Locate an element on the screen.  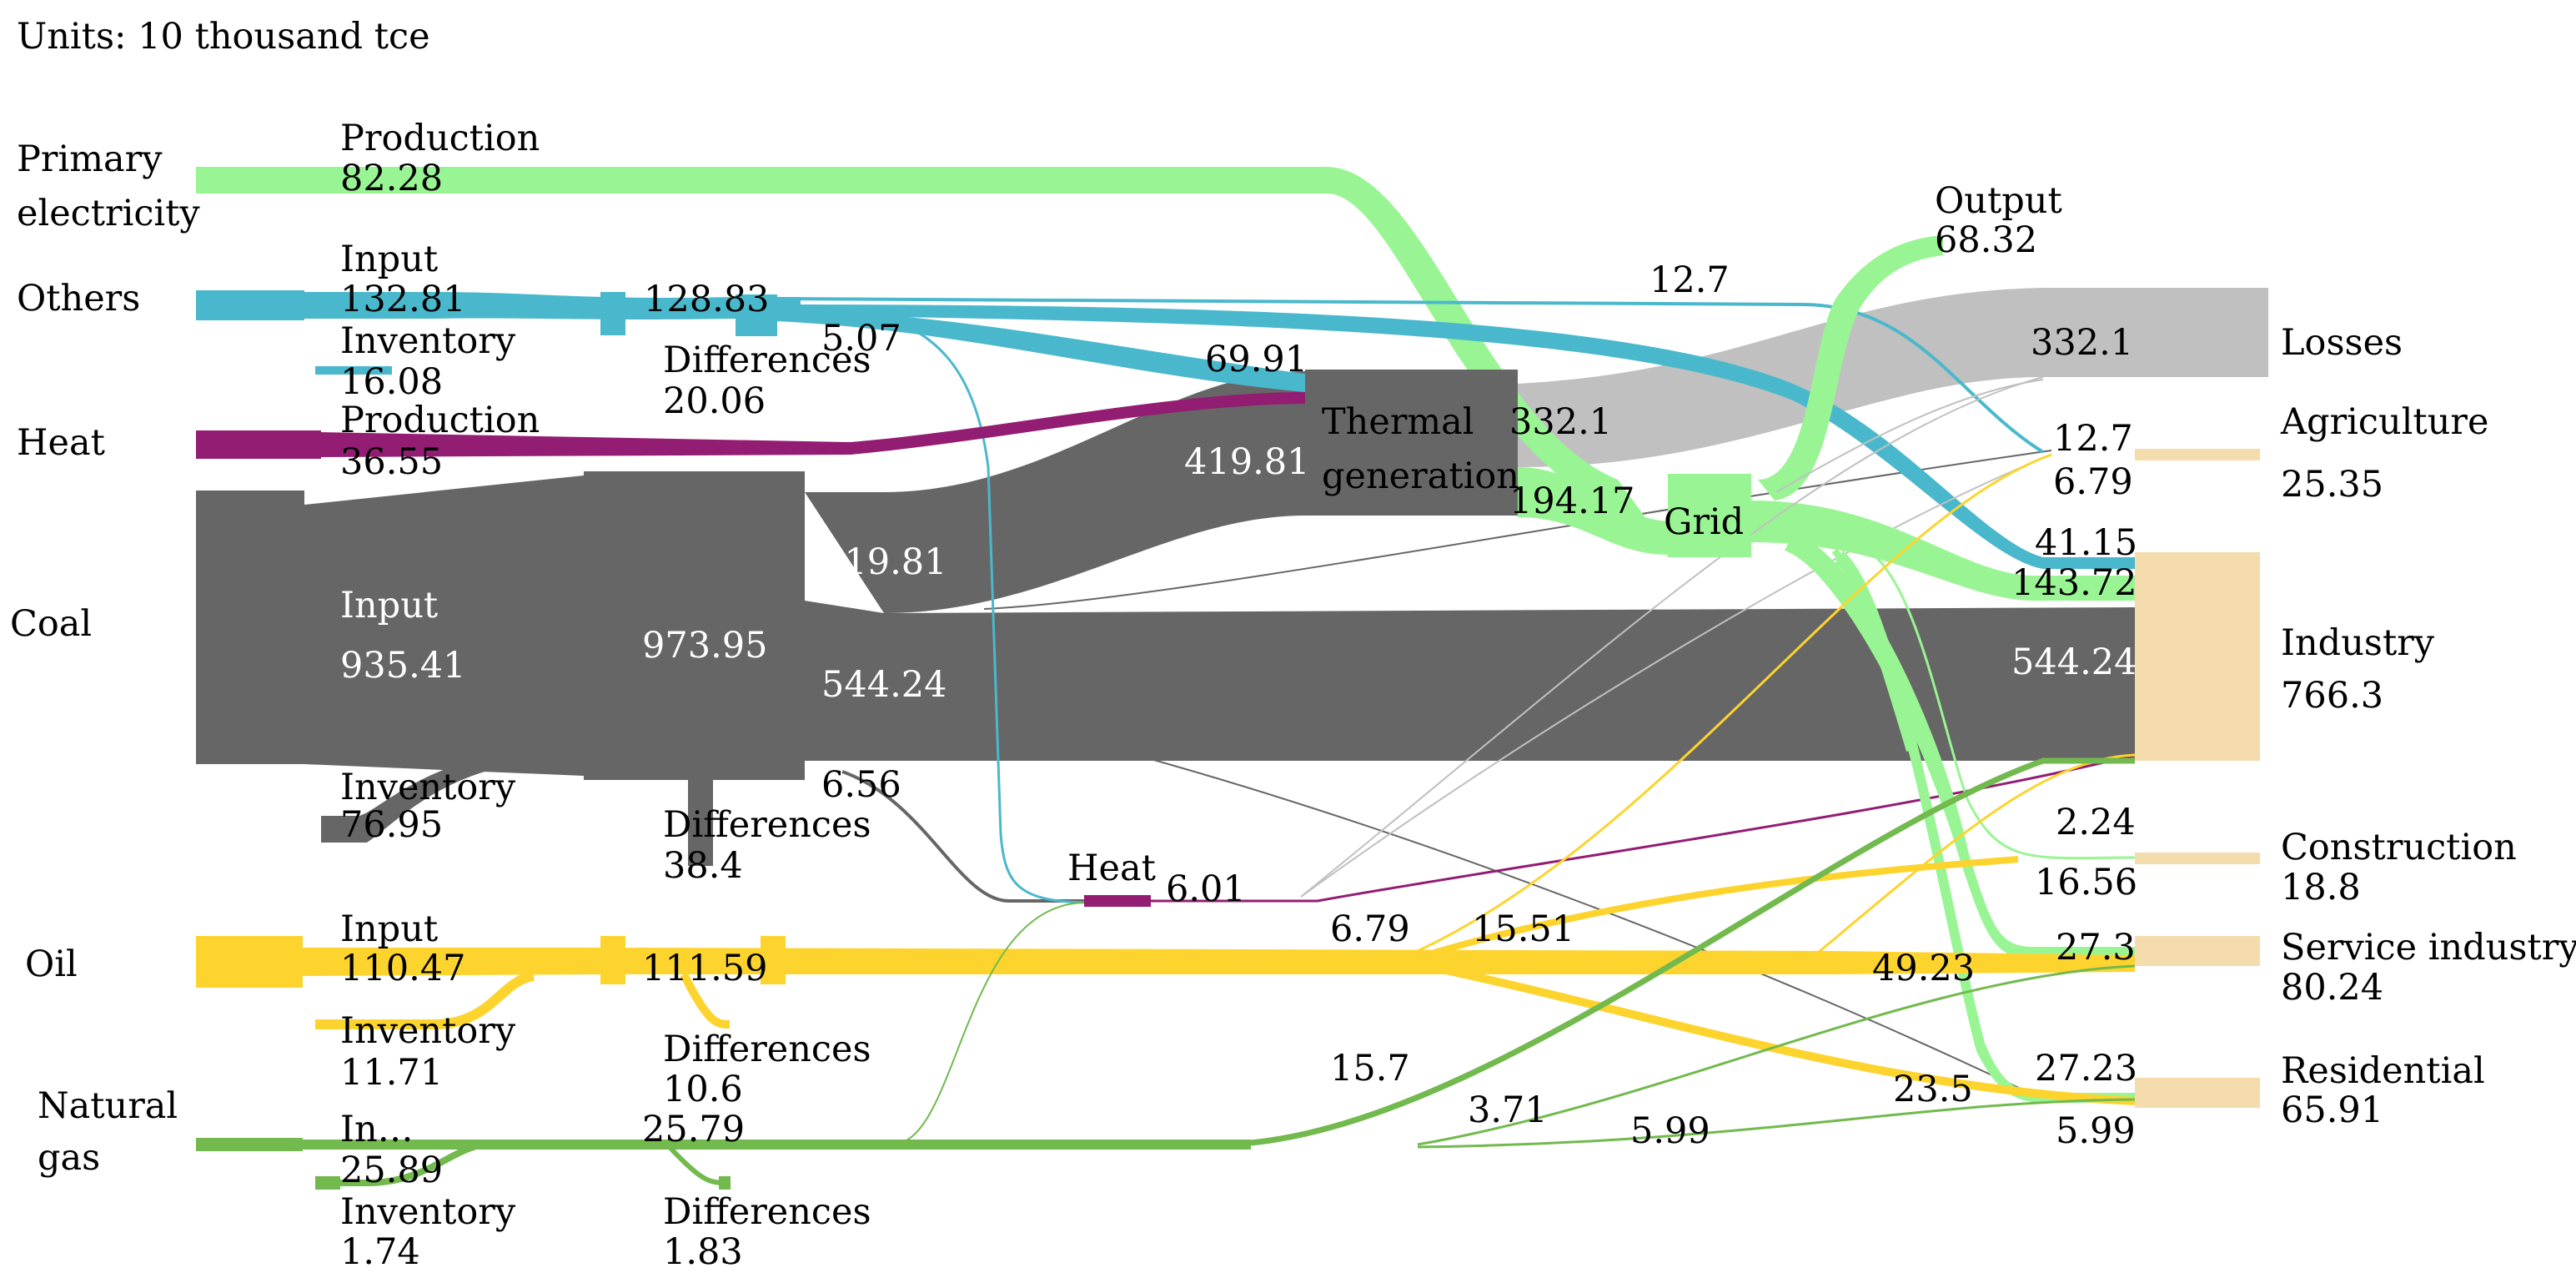
others-to-thermal-value: 69.91 is located at coordinates (1256, 359).